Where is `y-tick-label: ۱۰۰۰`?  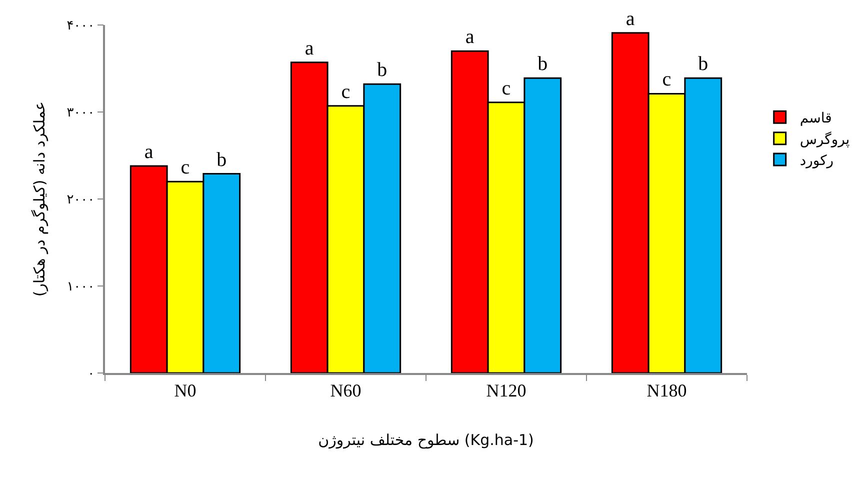 y-tick-label: ۱۰۰۰ is located at coordinates (80, 287).